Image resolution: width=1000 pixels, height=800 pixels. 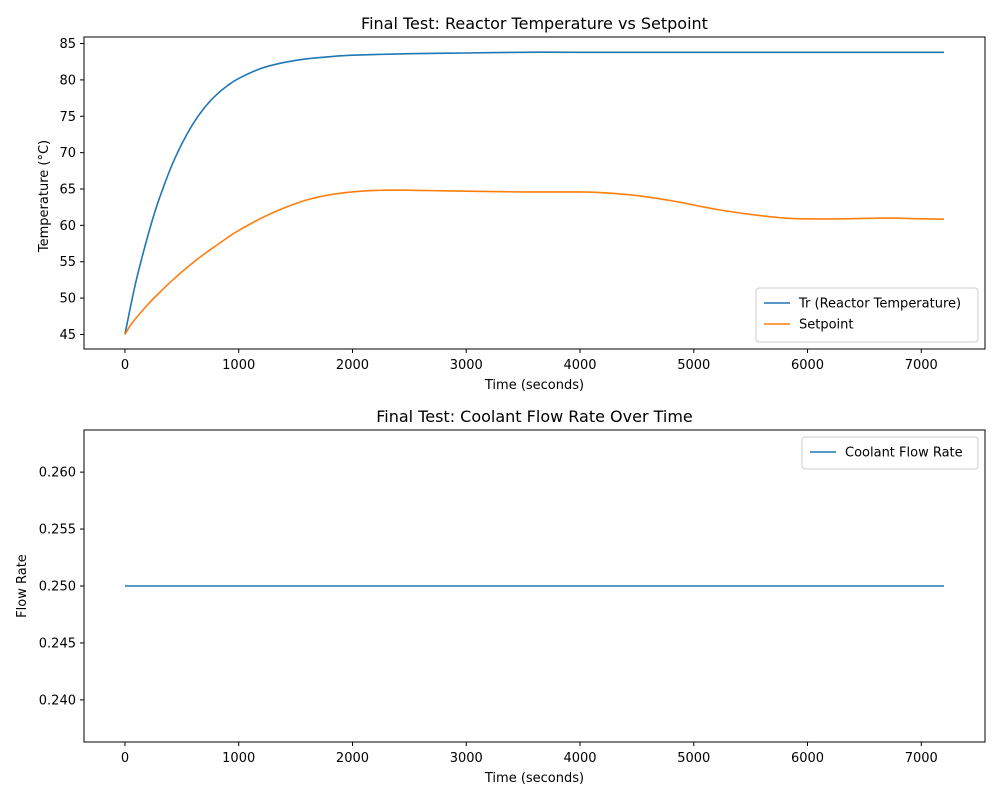 I want to click on y-tick-label: 60, so click(x=67, y=226).